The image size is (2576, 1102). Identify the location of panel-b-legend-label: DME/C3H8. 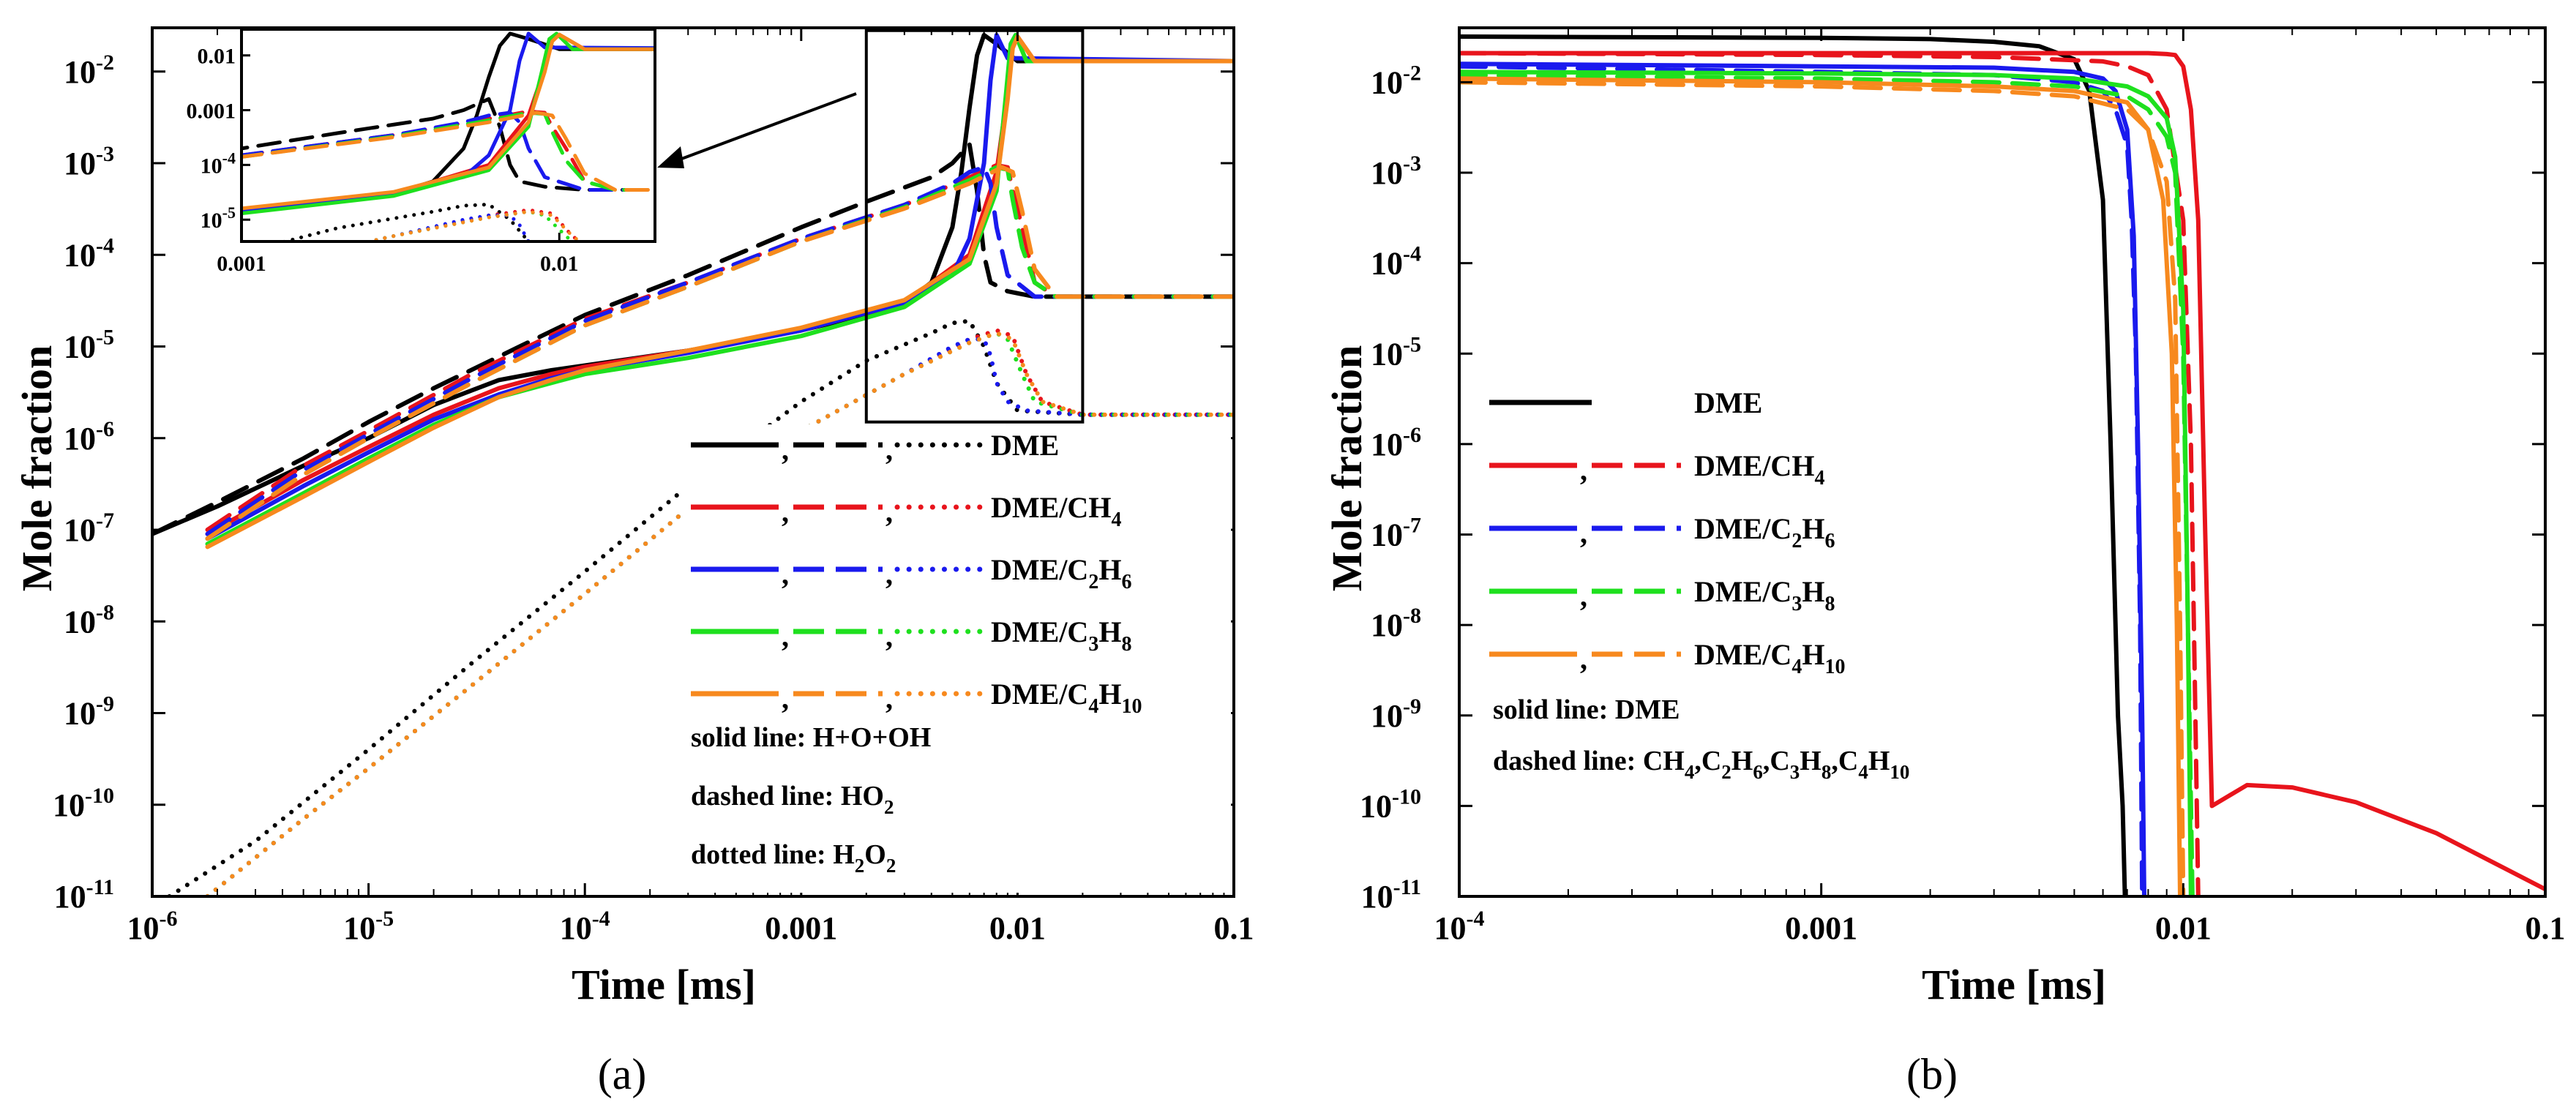
(1764, 595).